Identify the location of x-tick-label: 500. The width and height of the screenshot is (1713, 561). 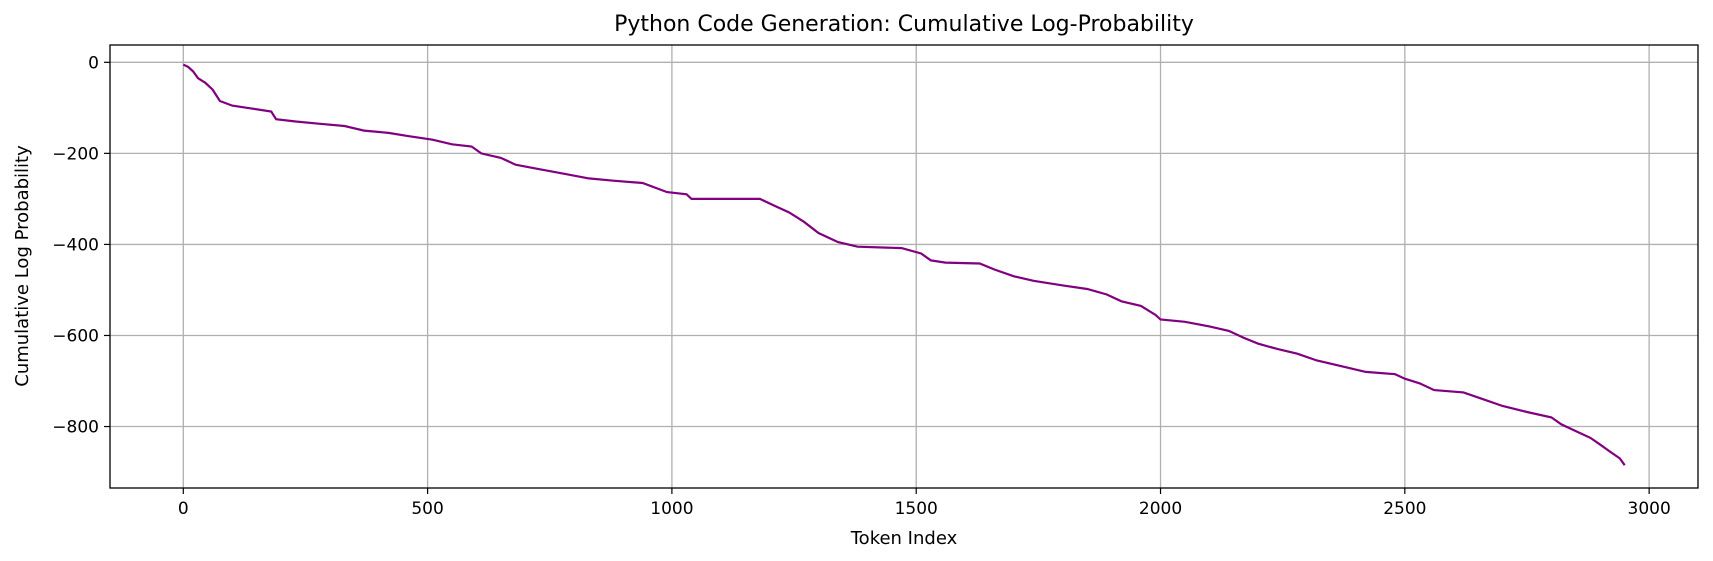
(427, 509).